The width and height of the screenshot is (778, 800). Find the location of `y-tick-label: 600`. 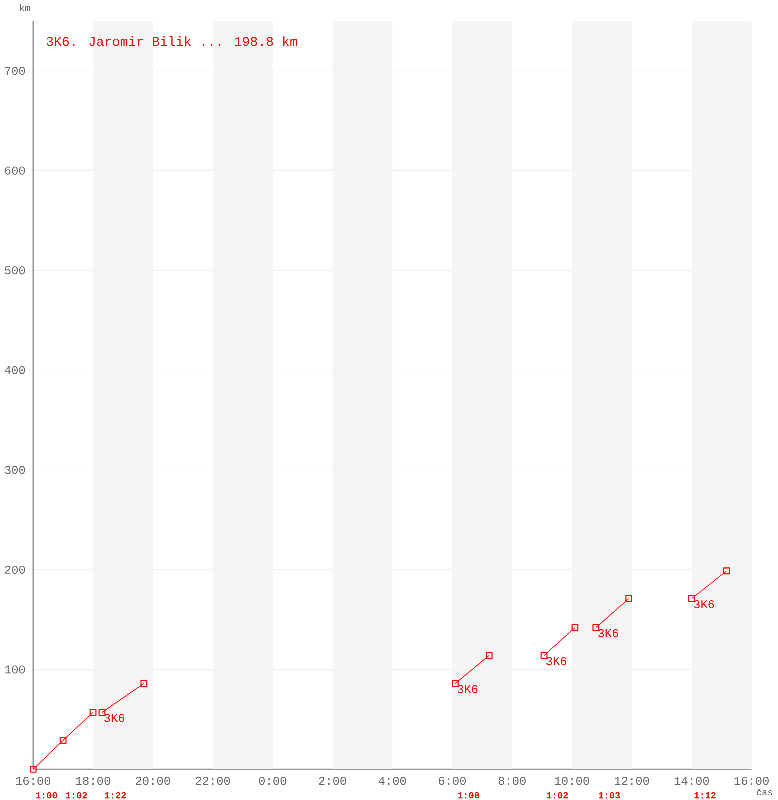

y-tick-label: 600 is located at coordinates (15, 170).